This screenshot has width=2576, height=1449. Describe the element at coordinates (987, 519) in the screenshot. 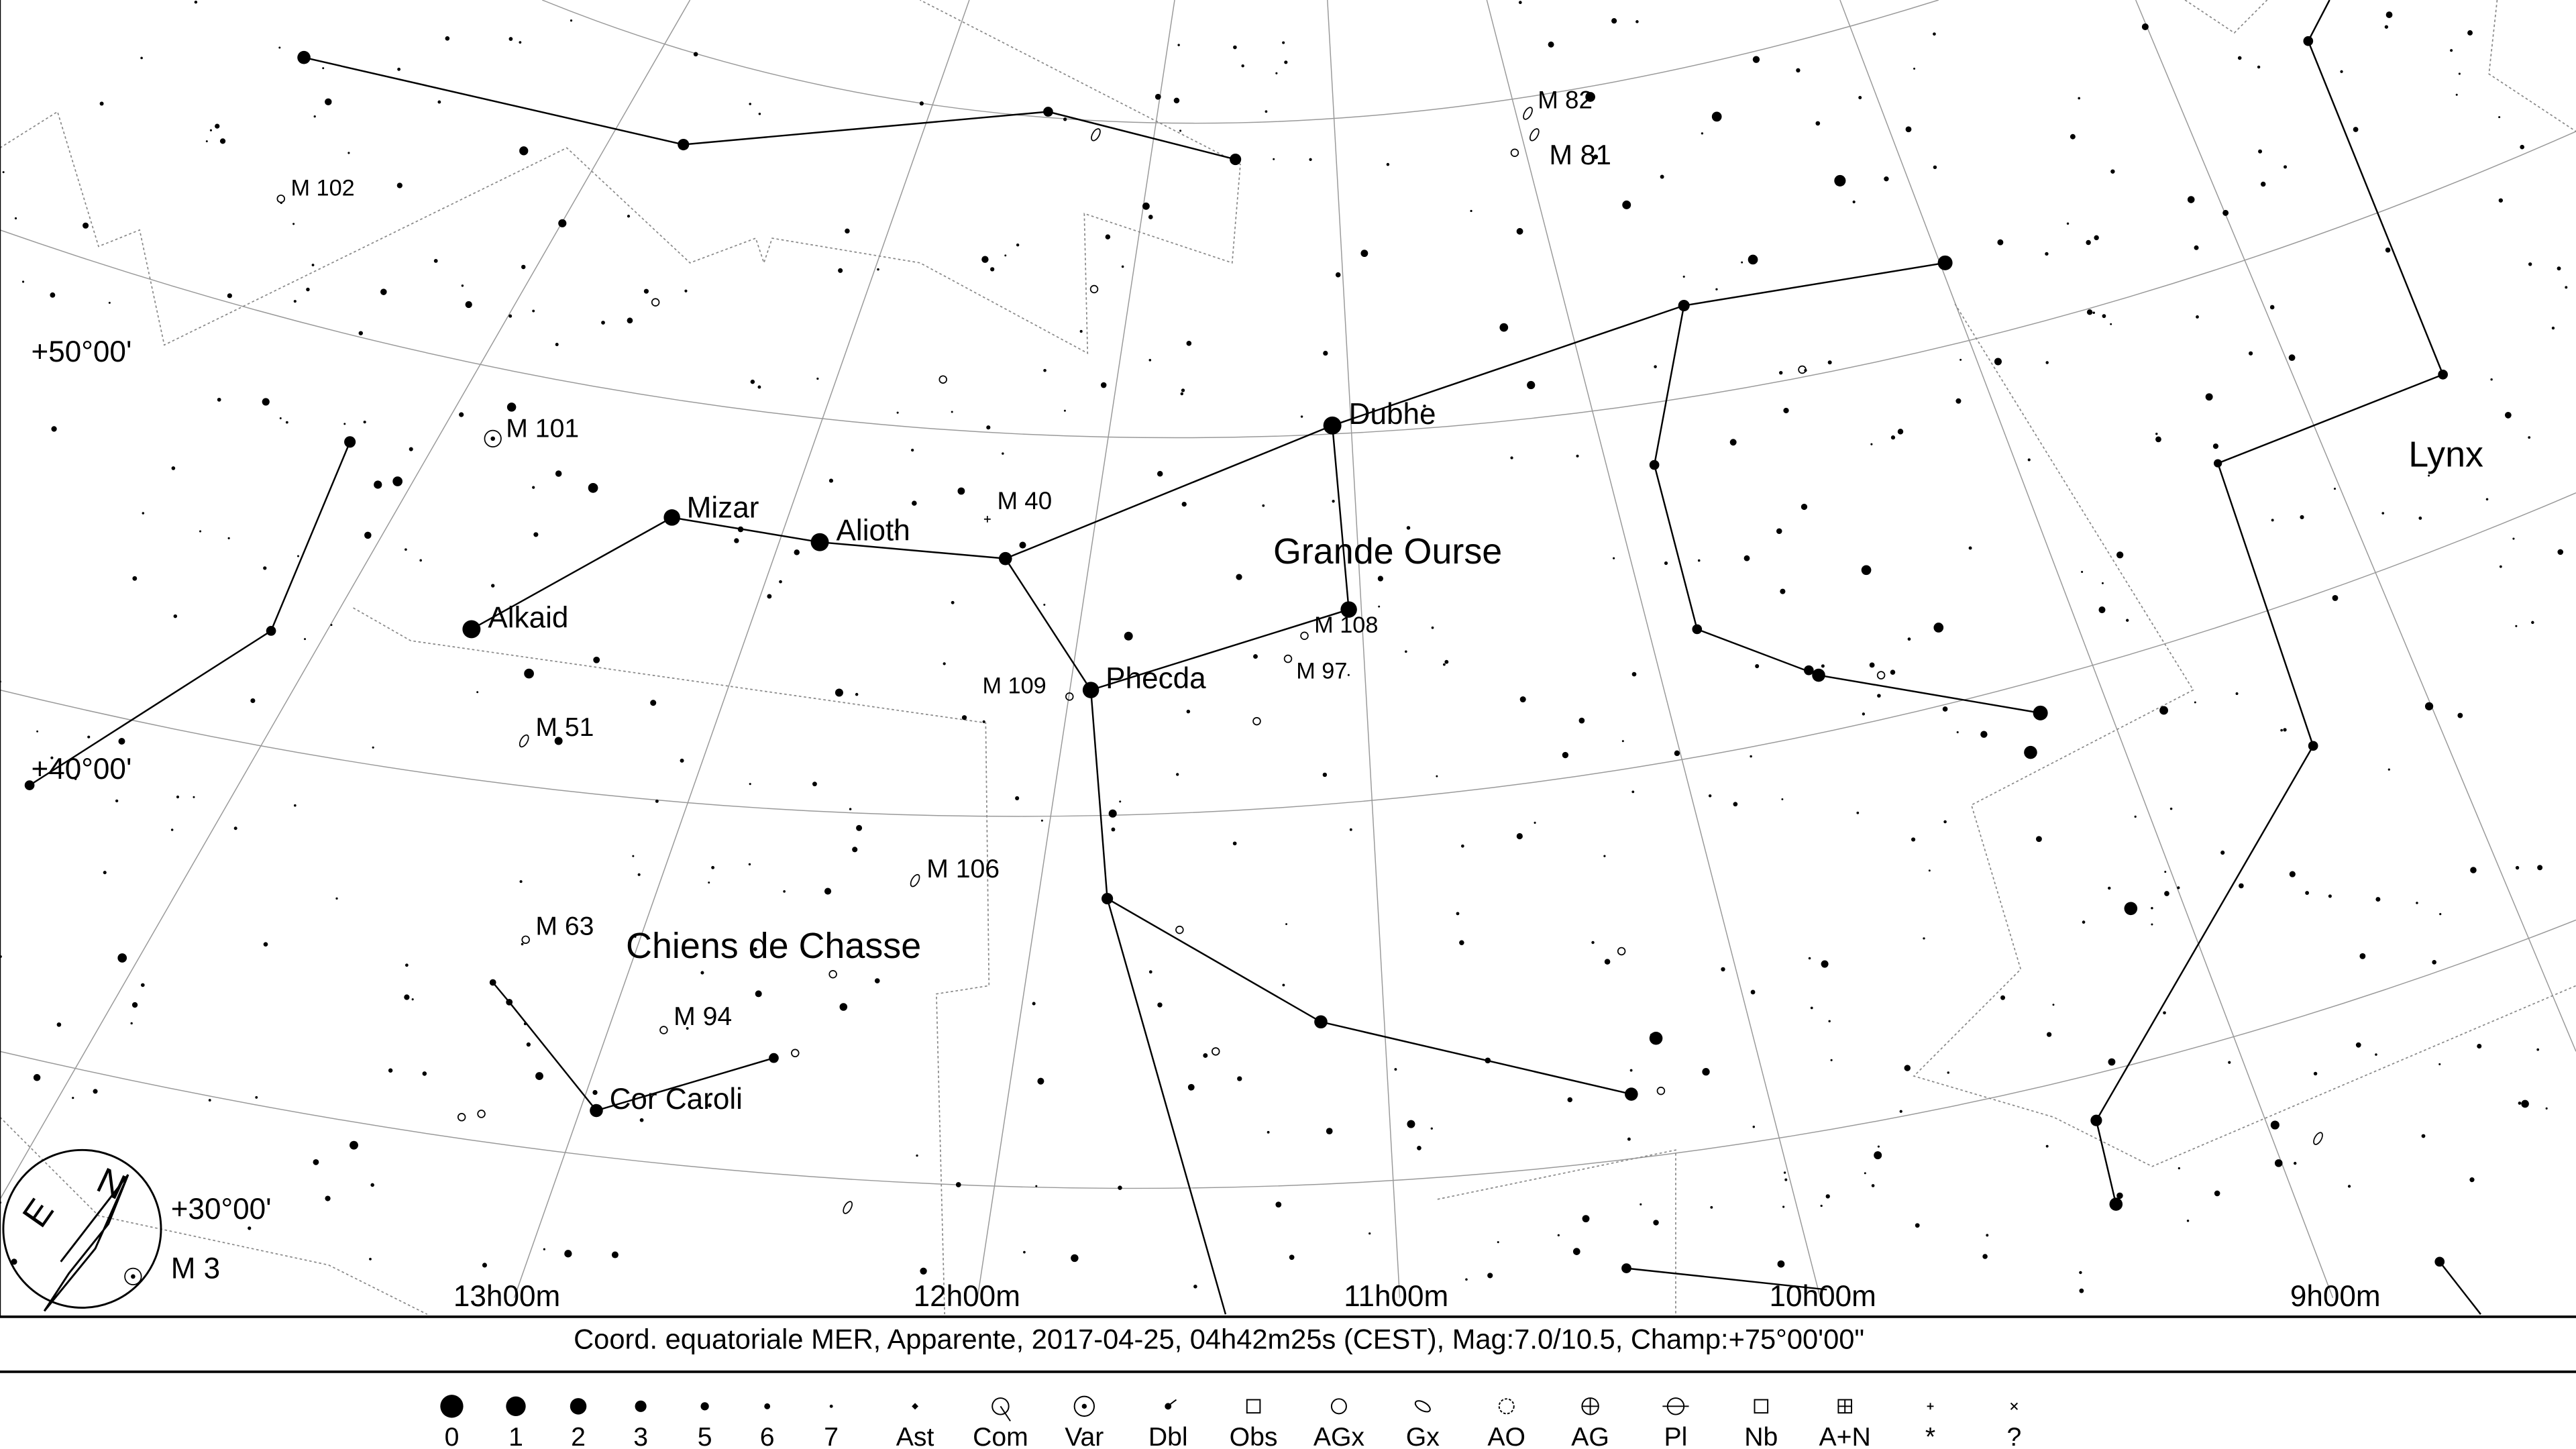

I see `double-star-icon` at that location.